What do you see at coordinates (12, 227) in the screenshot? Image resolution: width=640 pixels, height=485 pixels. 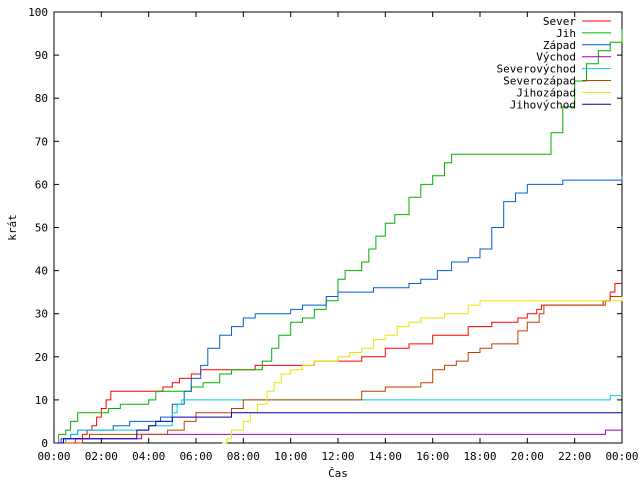 I see `y-axis-label: krát` at bounding box center [12, 227].